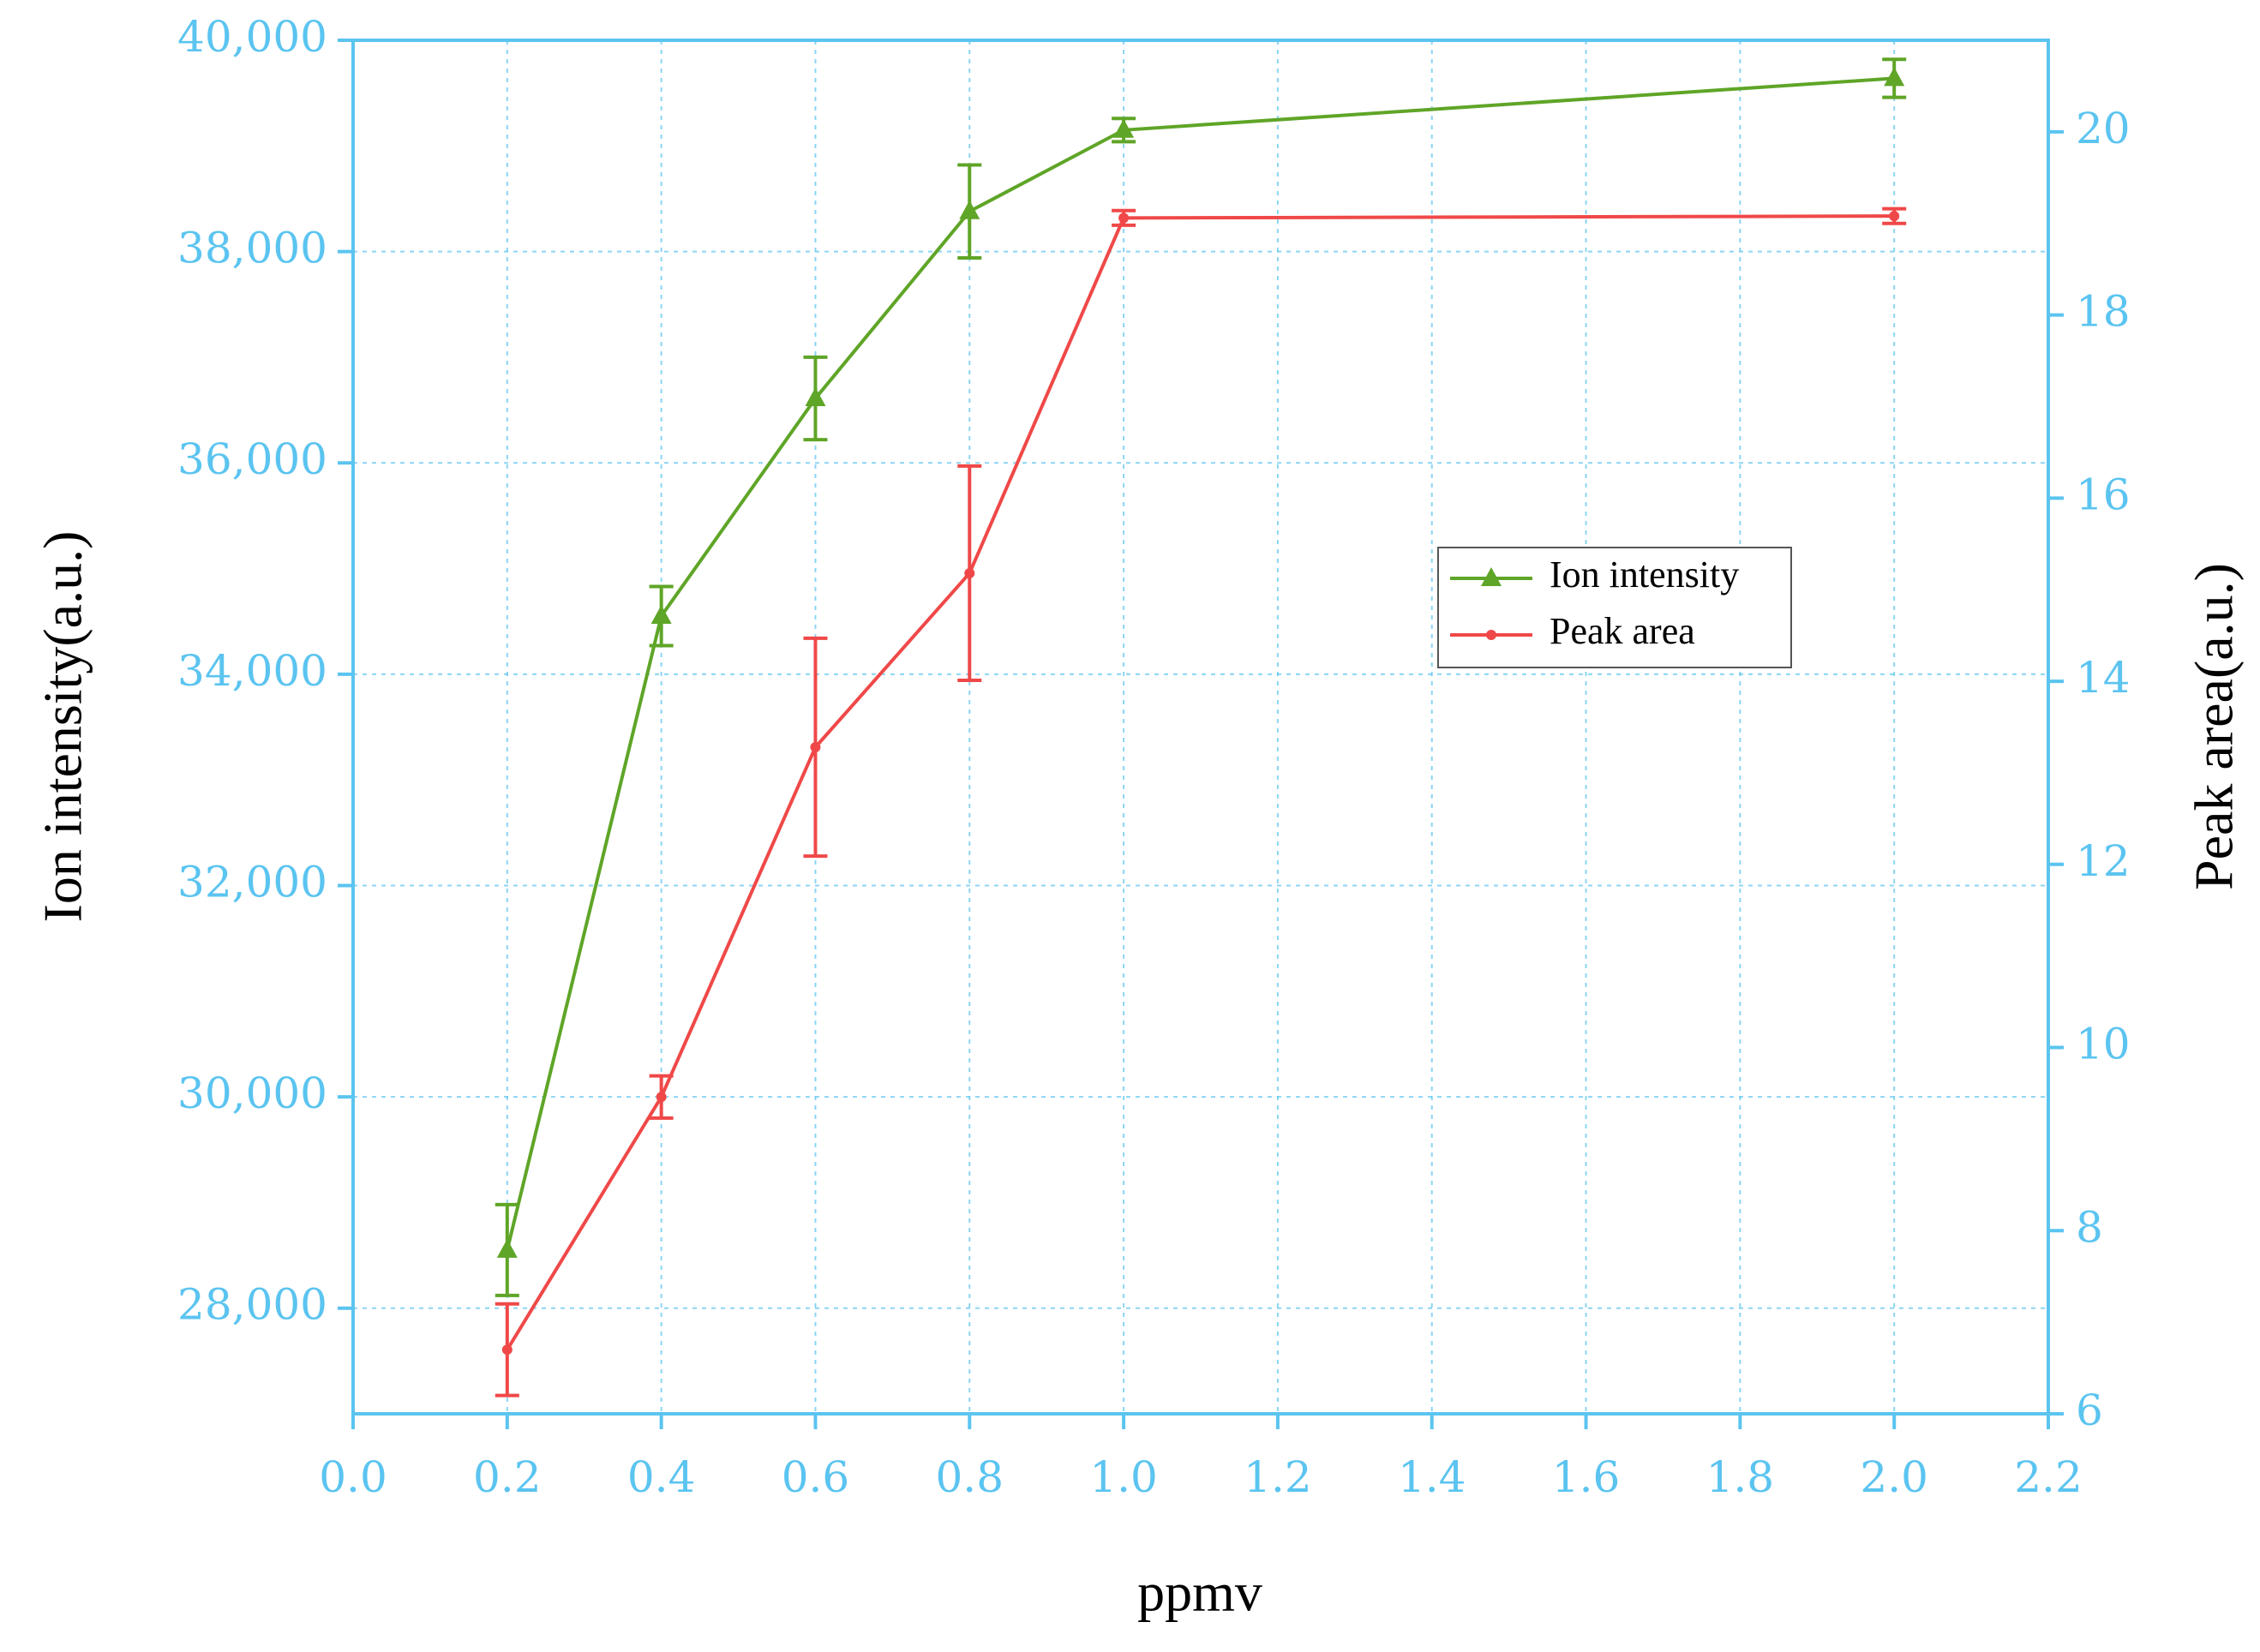  I want to click on x-tick-label: 0.6, so click(816, 1477).